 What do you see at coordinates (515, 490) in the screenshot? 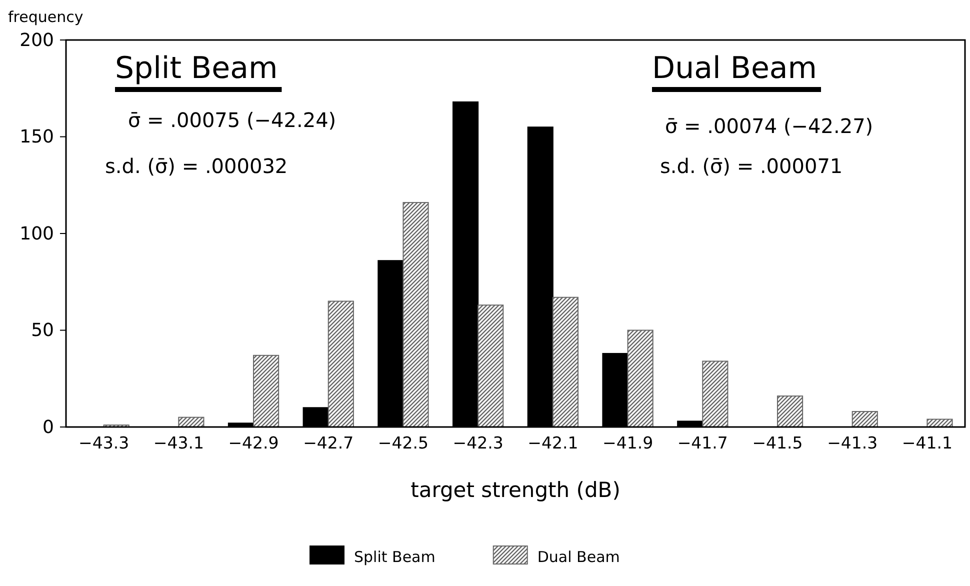
I see `x-axis-title: target strength (dB)` at bounding box center [515, 490].